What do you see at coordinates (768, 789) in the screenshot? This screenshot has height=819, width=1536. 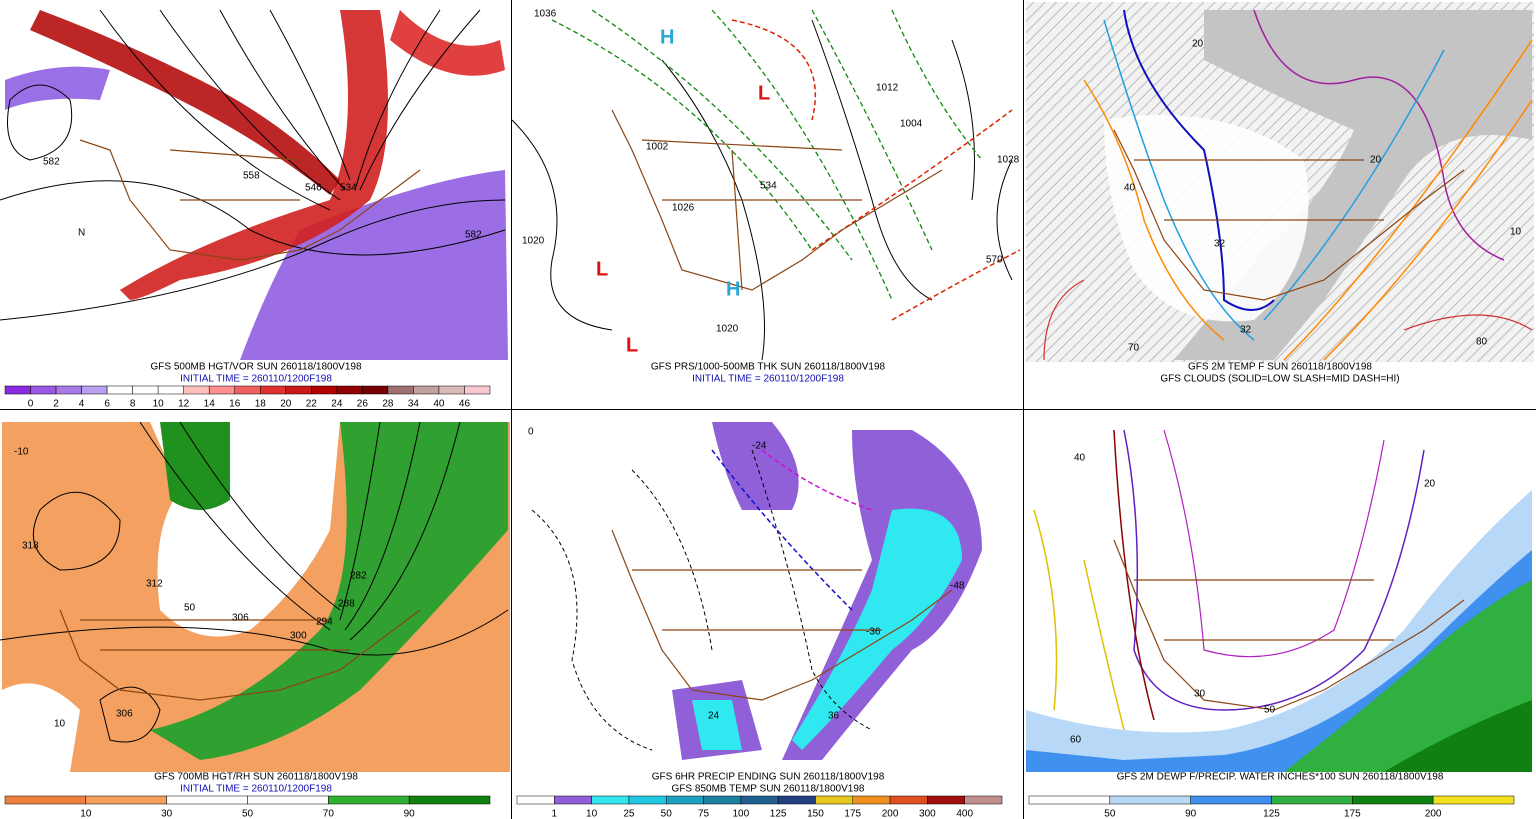 I see `caption: GFS 850MB TEMP SUN 260118/1800V198` at bounding box center [768, 789].